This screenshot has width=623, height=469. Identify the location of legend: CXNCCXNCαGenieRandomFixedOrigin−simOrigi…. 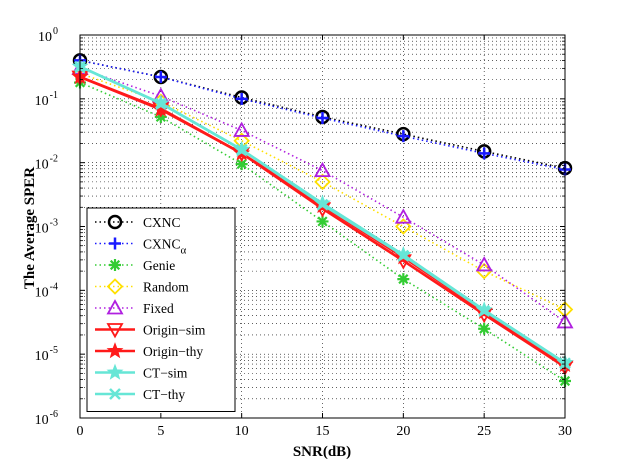
(161, 309).